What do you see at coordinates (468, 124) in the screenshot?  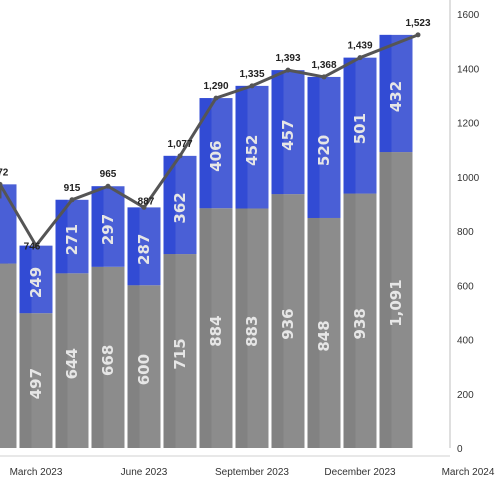 I see `y-tick-label: 1200` at bounding box center [468, 124].